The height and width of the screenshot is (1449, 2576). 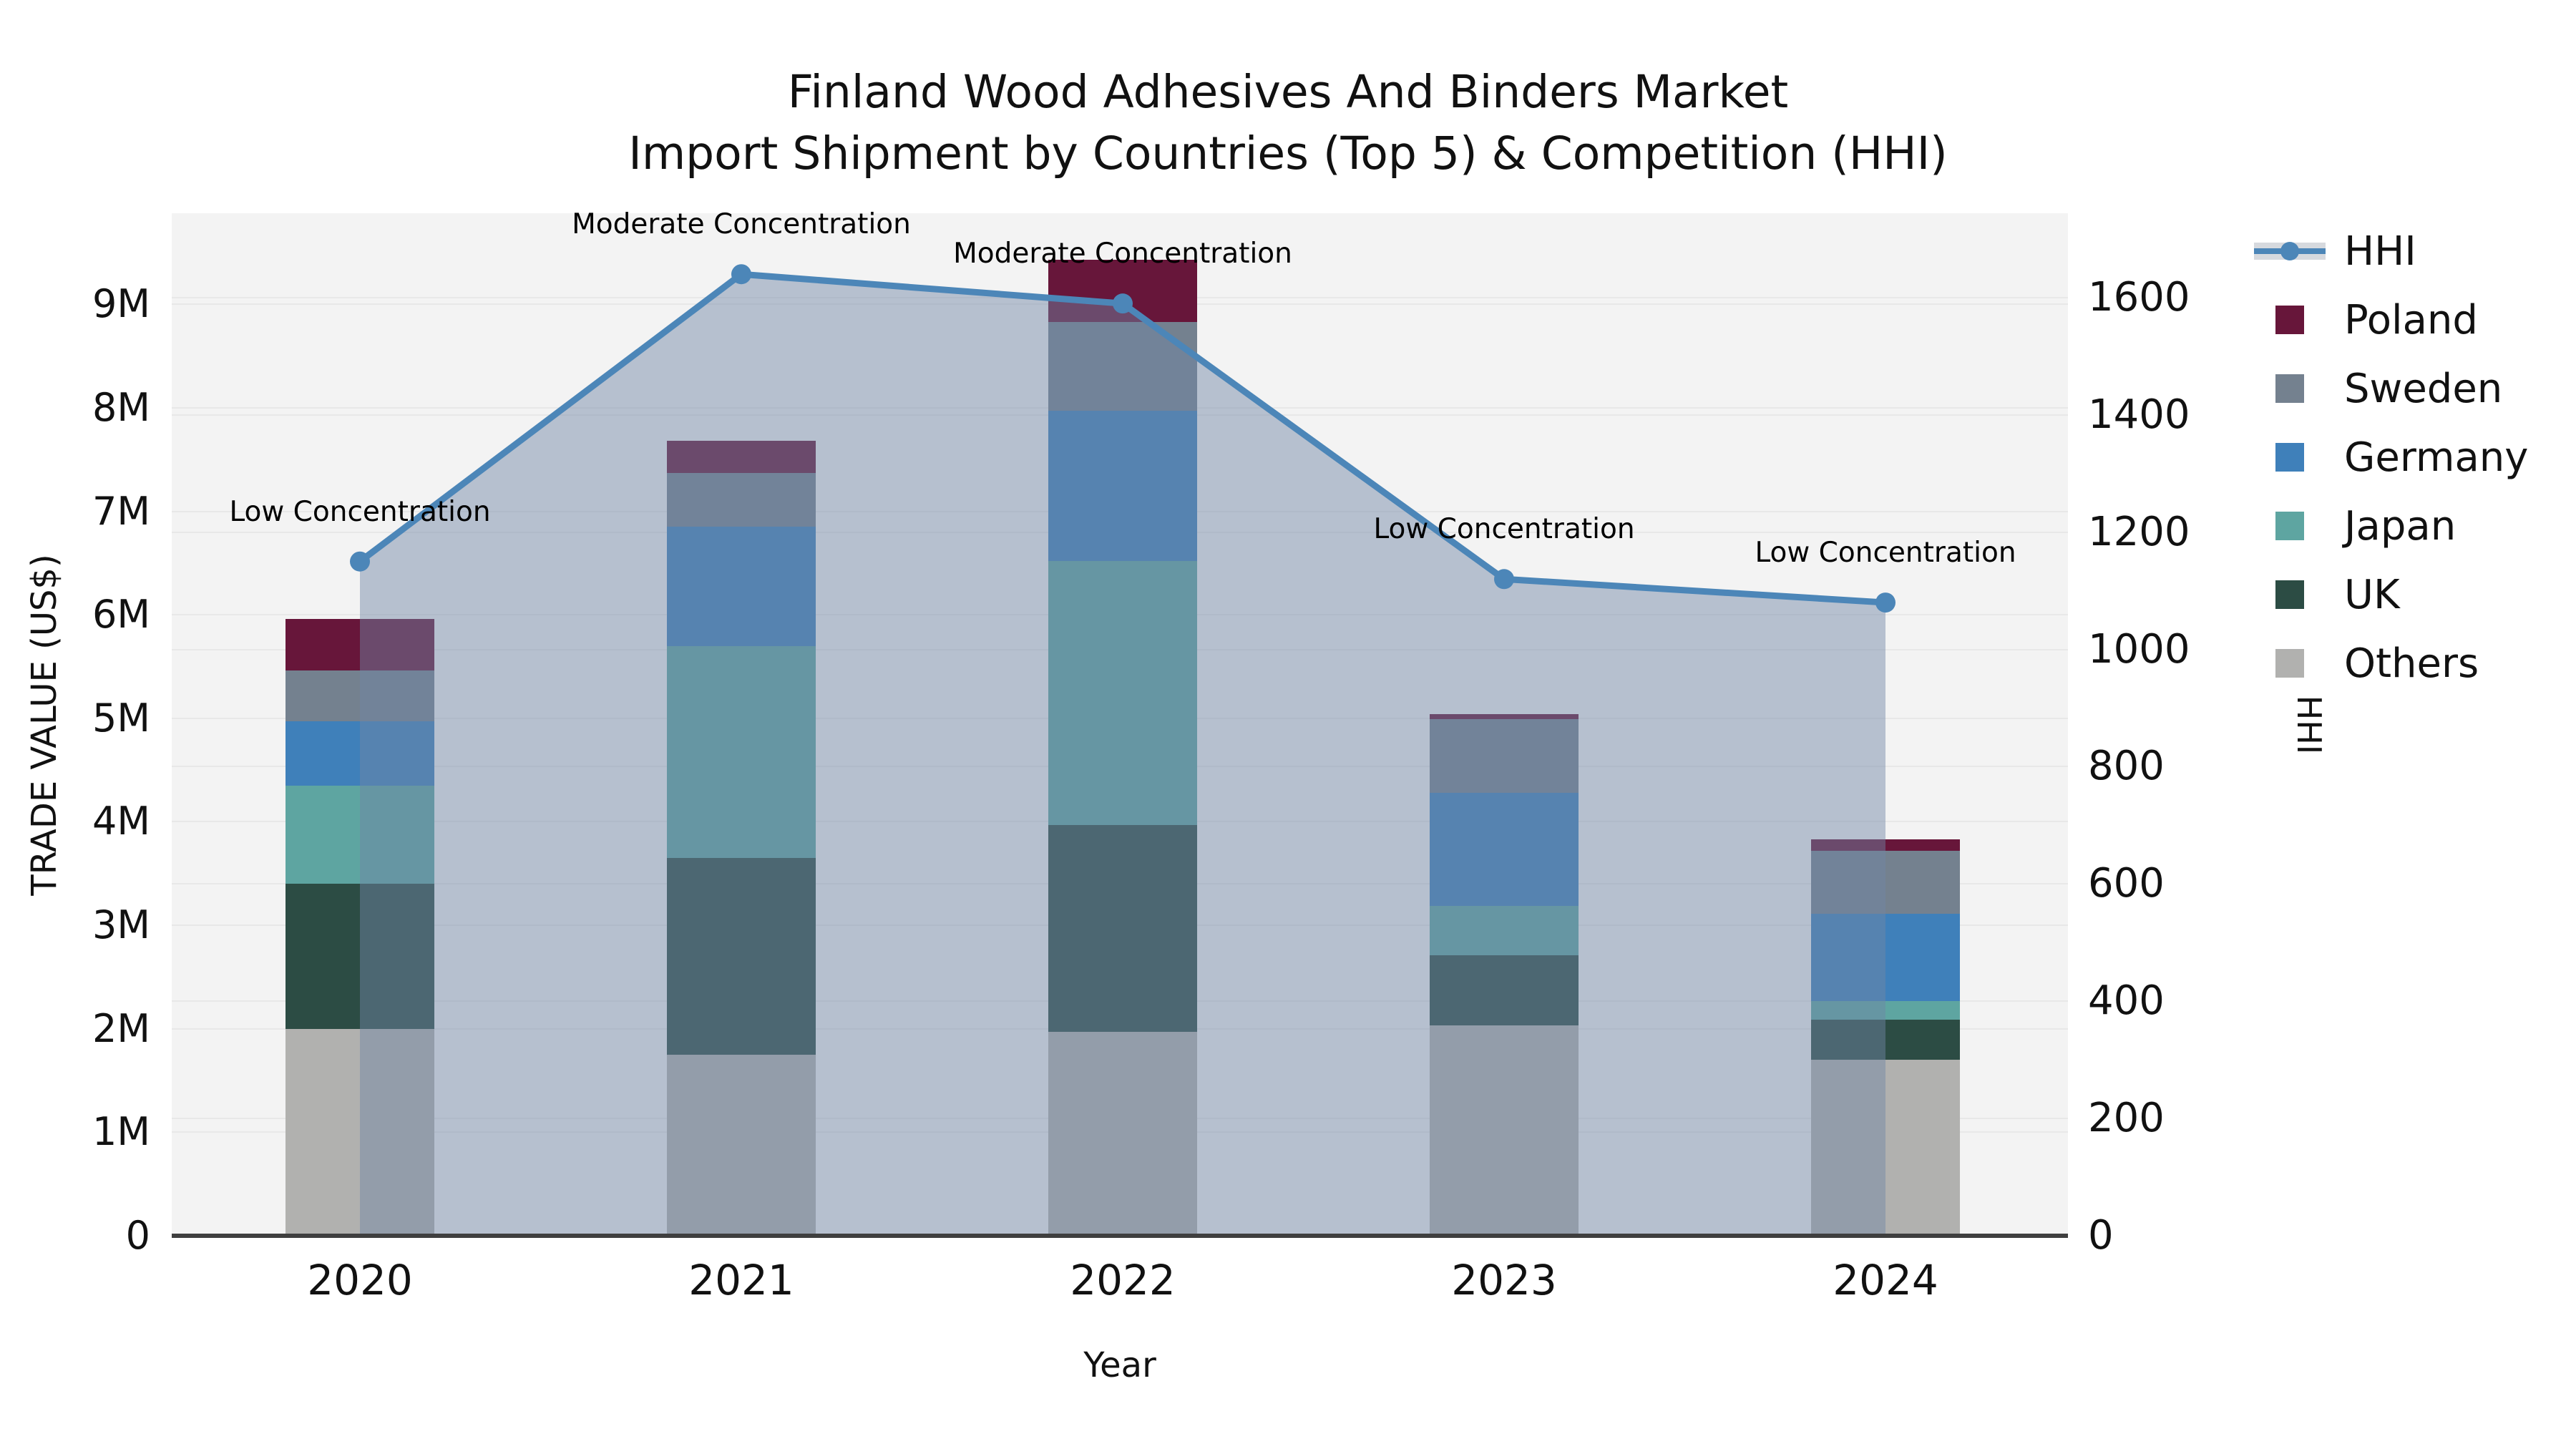 What do you see at coordinates (2126, 766) in the screenshot?
I see `y-right-tick-800: 800` at bounding box center [2126, 766].